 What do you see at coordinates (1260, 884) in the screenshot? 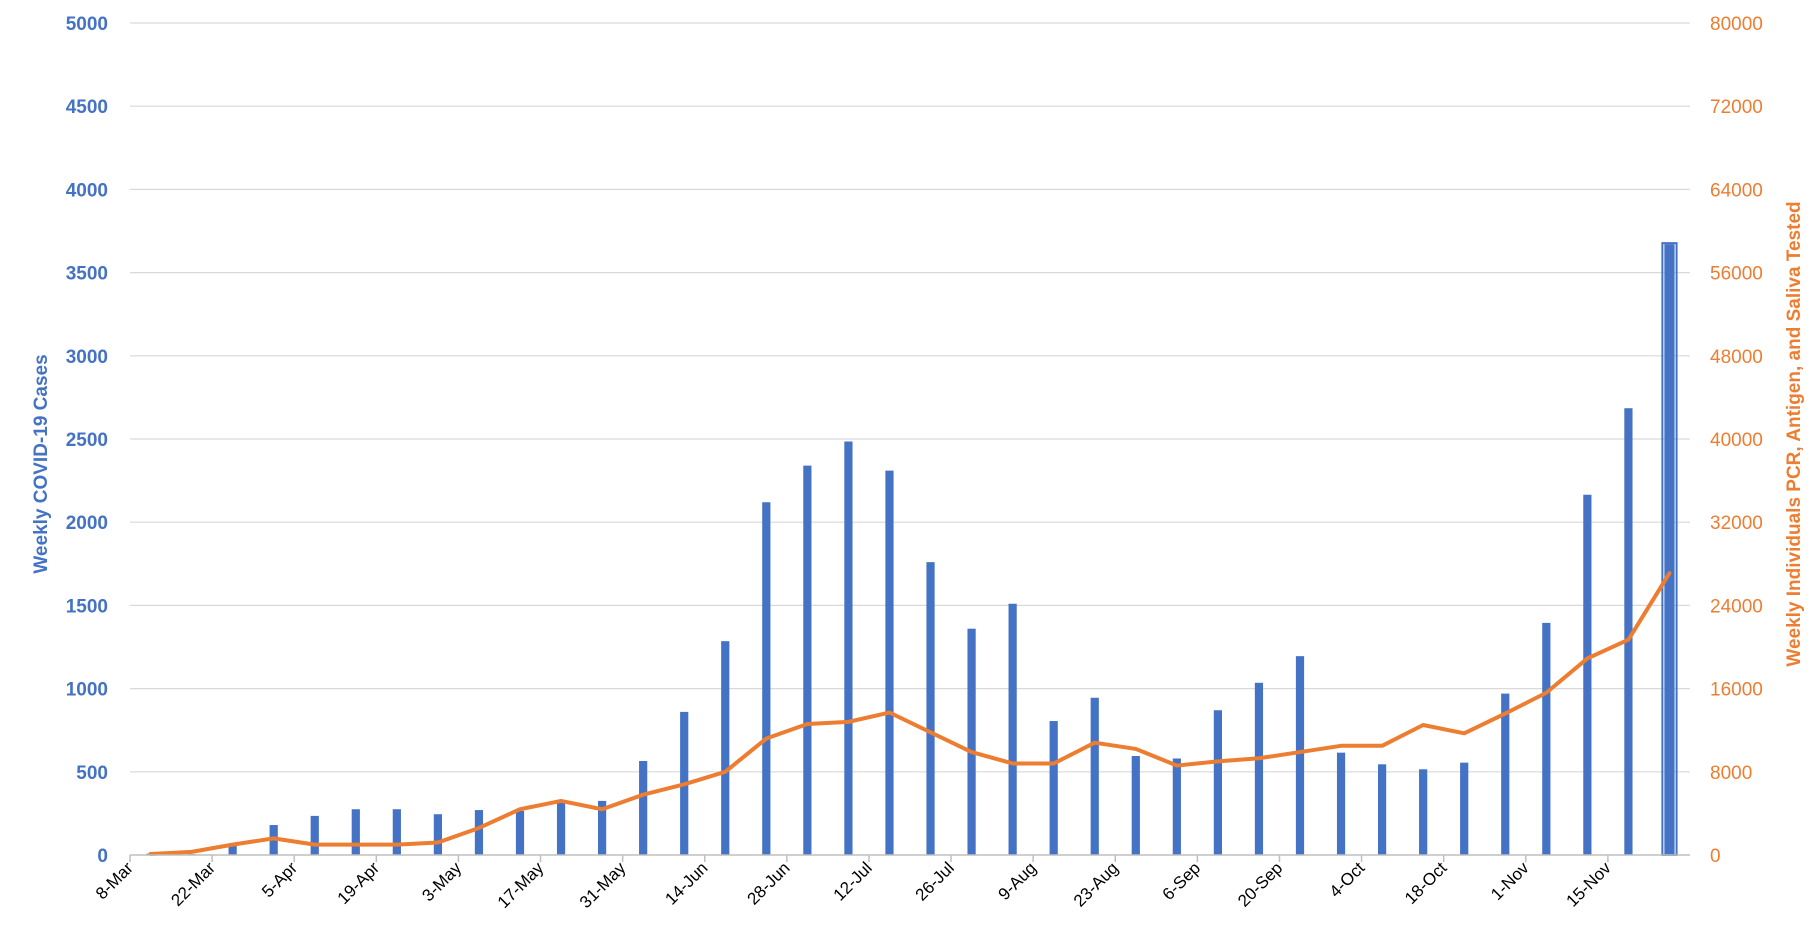
I see `x-tick-label: 20-Sep` at bounding box center [1260, 884].